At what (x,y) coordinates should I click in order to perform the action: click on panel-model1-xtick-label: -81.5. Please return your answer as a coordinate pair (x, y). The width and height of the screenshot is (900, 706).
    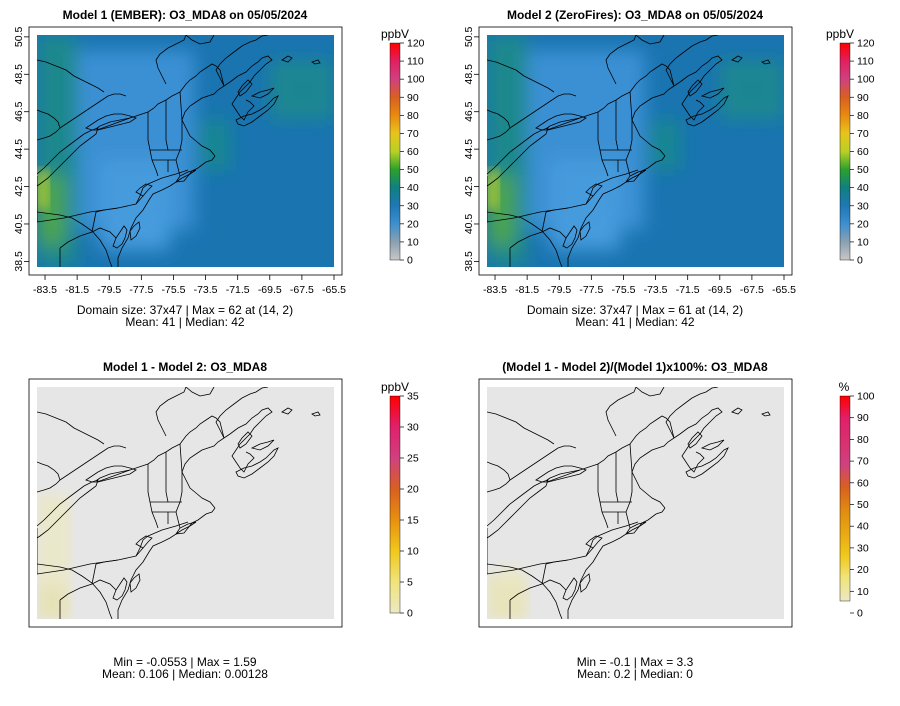
    Looking at the image, I should click on (77, 290).